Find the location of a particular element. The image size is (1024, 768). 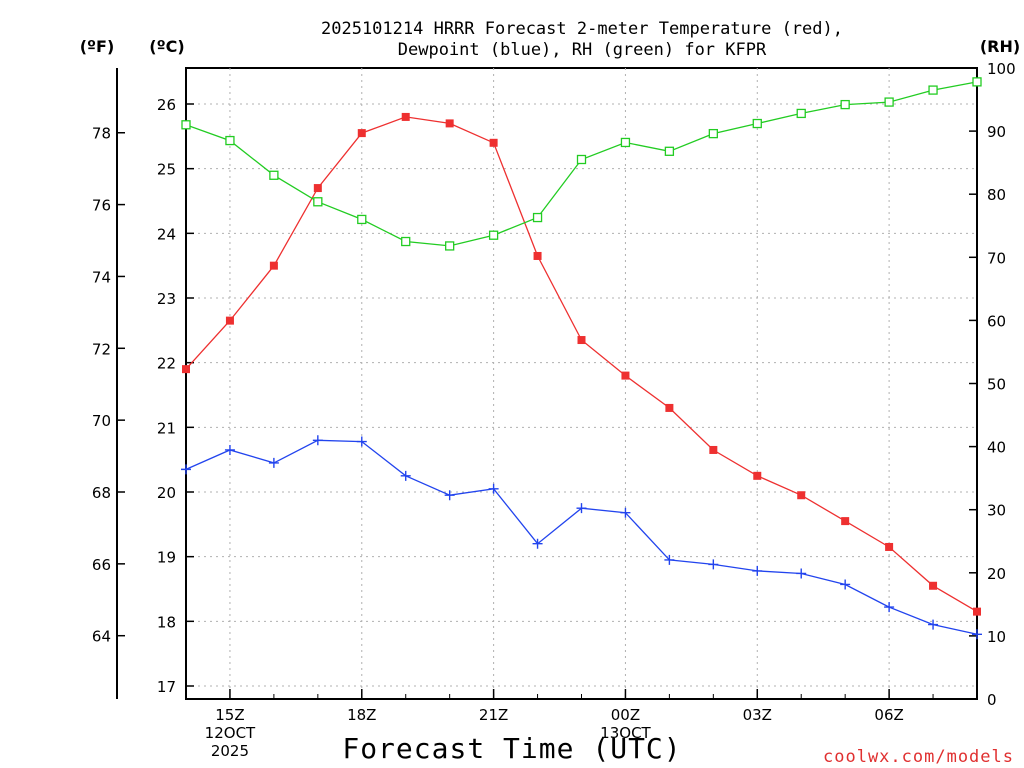

rh-tick-label: 60 is located at coordinates (996, 321).